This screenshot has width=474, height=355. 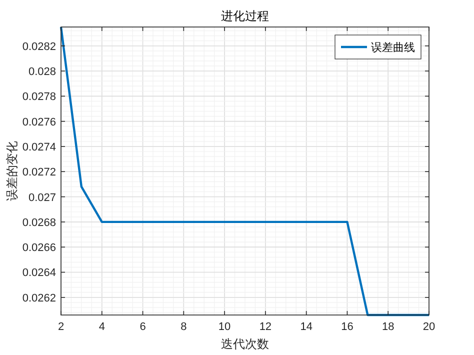 I want to click on y-tick-label: 0.028, so click(x=42, y=72).